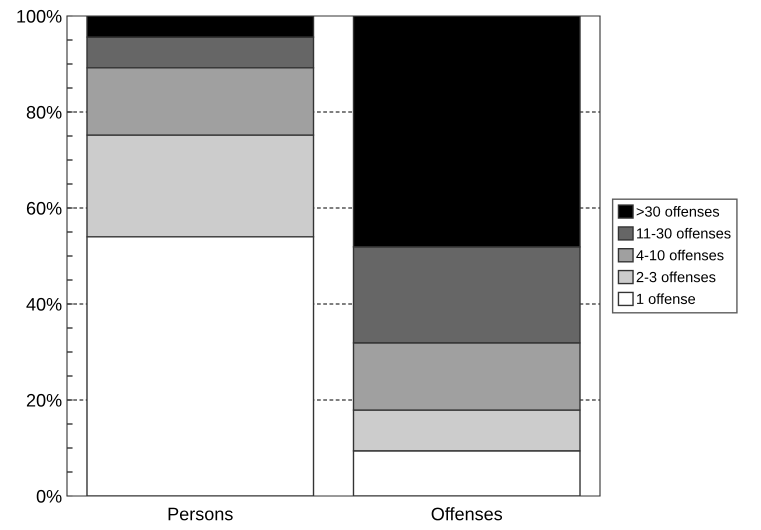 The height and width of the screenshot is (530, 761). Describe the element at coordinates (39, 16) in the screenshot. I see `y-tick-label: 100%` at that location.